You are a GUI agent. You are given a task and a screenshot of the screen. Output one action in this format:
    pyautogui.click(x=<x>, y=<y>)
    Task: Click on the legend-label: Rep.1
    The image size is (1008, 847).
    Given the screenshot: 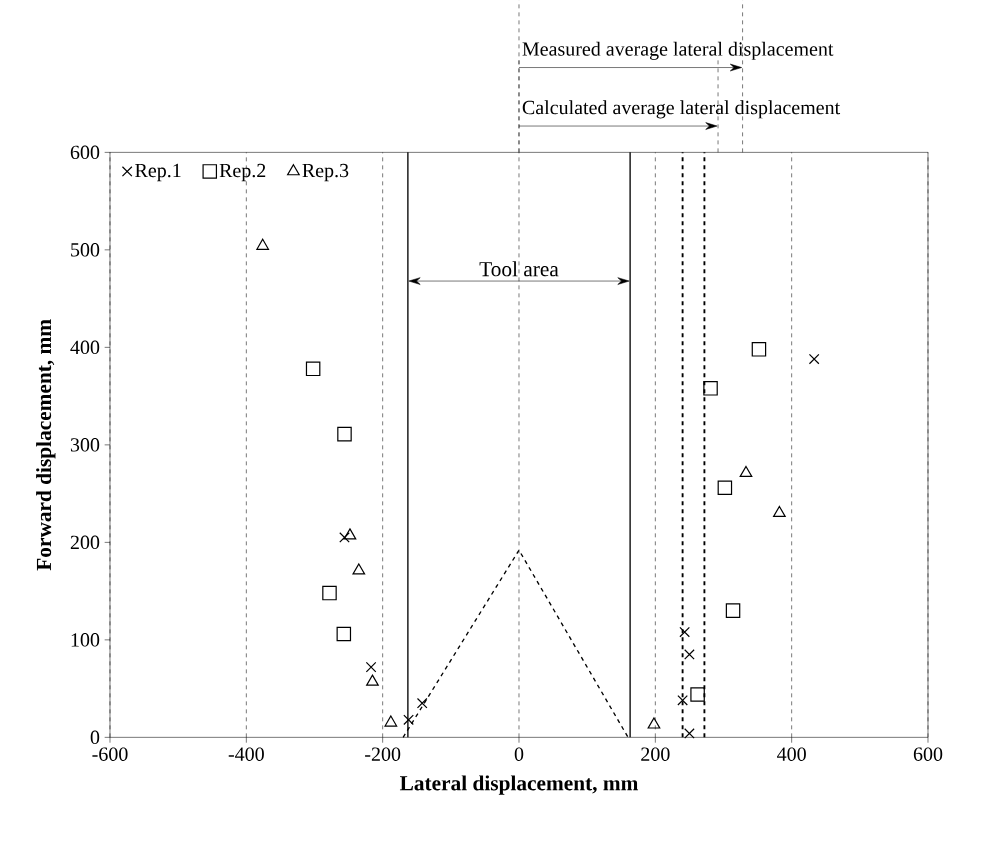 What is the action you would take?
    pyautogui.click(x=158, y=172)
    